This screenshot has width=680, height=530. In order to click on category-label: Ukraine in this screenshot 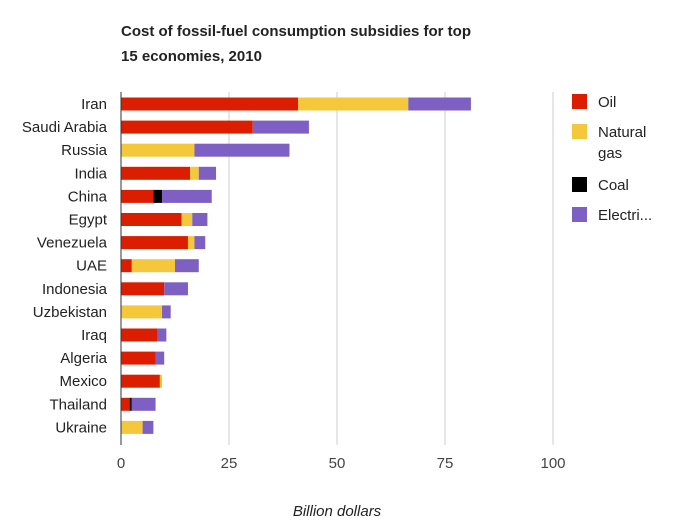, I will do `click(81, 427)`.